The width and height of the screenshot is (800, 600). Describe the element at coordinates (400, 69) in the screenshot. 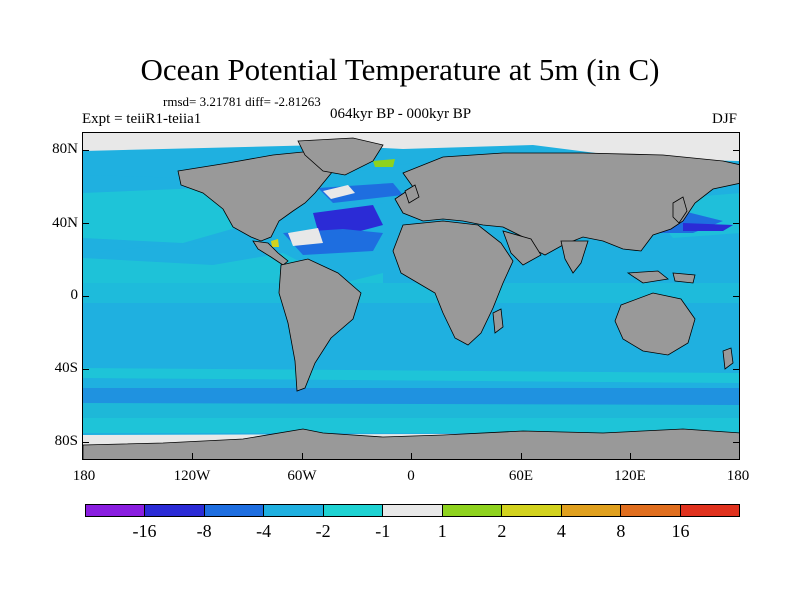

I see `plot-title: Ocean Potential Temperature at 5m (in C)` at that location.